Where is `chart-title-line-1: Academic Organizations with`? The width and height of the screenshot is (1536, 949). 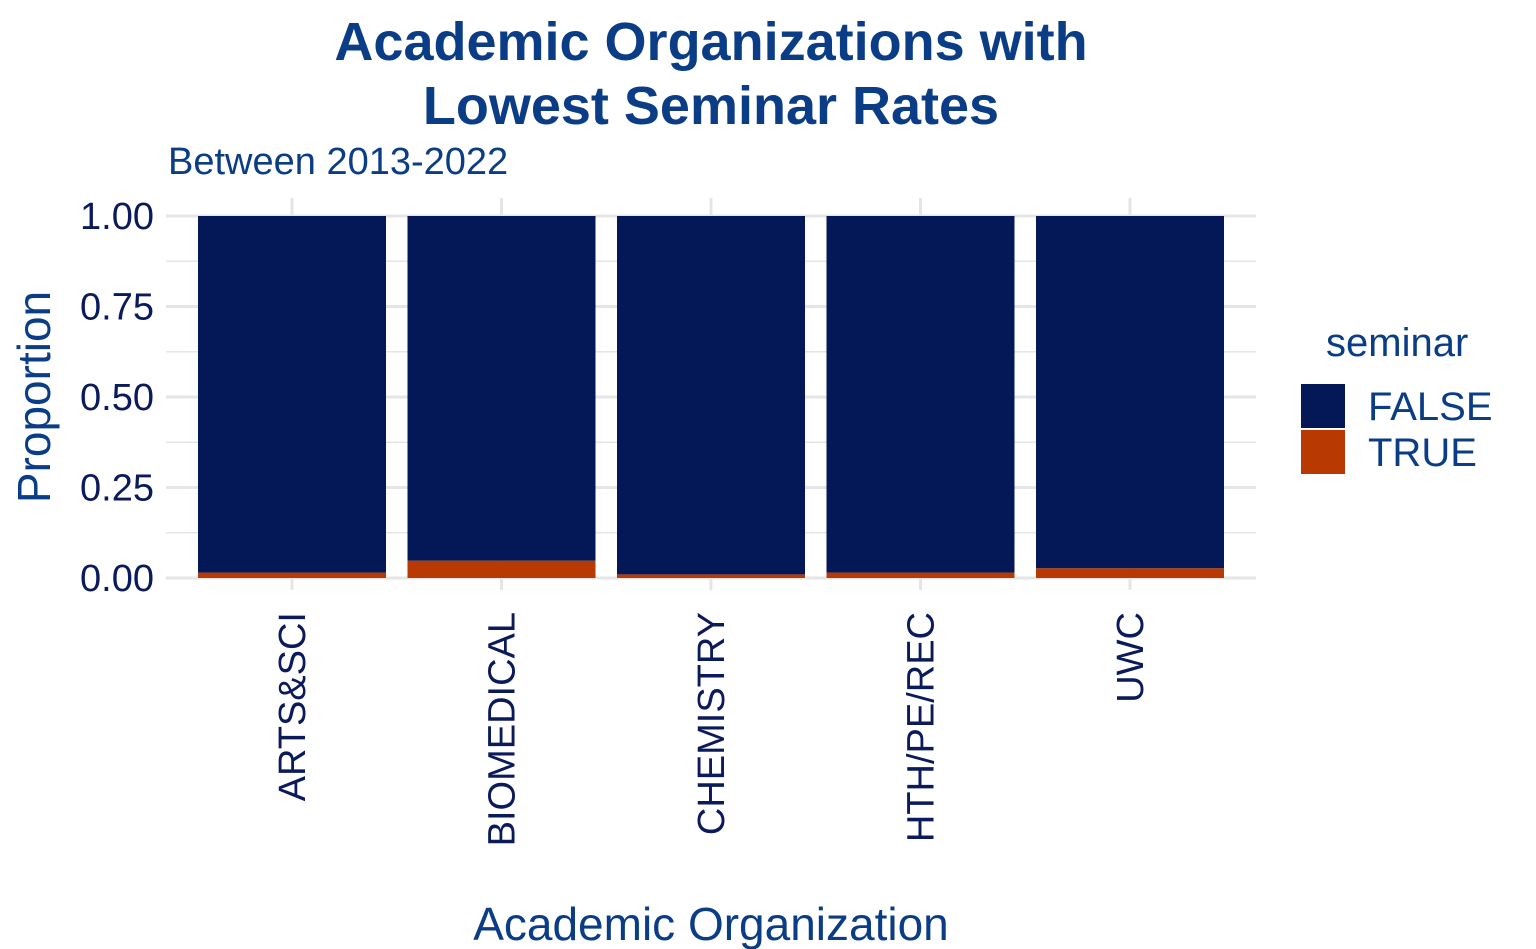
chart-title-line-1: Academic Organizations with is located at coordinates (710, 42).